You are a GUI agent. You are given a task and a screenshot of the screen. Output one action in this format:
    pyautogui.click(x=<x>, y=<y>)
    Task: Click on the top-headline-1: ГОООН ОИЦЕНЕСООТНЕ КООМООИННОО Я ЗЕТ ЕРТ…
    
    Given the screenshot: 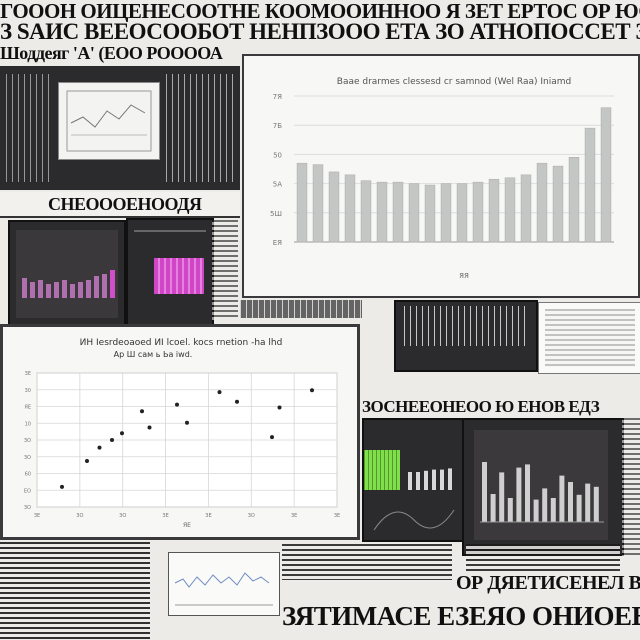 What is the action you would take?
    pyautogui.click(x=320, y=11)
    